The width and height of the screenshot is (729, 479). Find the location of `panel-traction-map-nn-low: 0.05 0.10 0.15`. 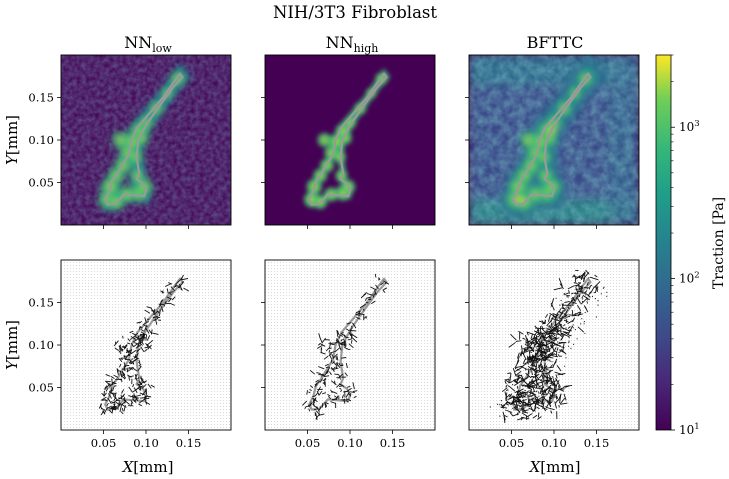

panel-traction-map-nn-low: 0.05 0.10 0.15 is located at coordinates (130, 141).